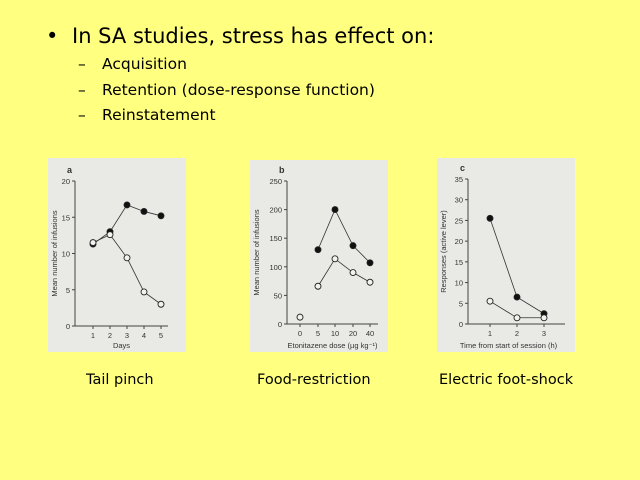 The height and width of the screenshot is (480, 640). Describe the element at coordinates (344, 236) in the screenshot. I see `series-line-food-restricted` at that location.